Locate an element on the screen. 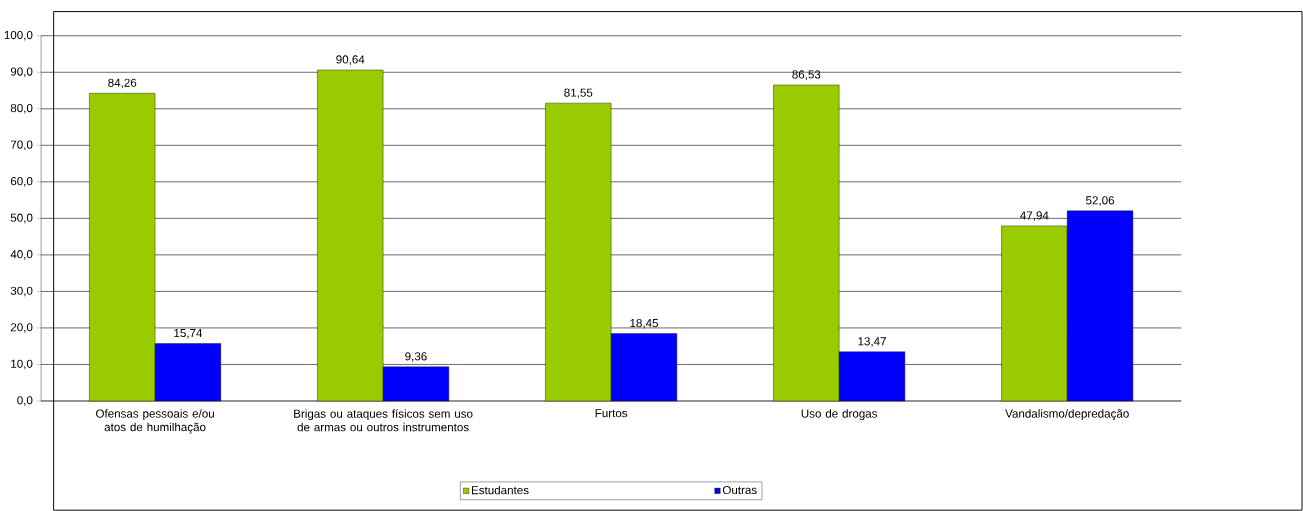 This screenshot has width=1303, height=511. x-tick-label: Vandalismo/depredação is located at coordinates (1067, 414).